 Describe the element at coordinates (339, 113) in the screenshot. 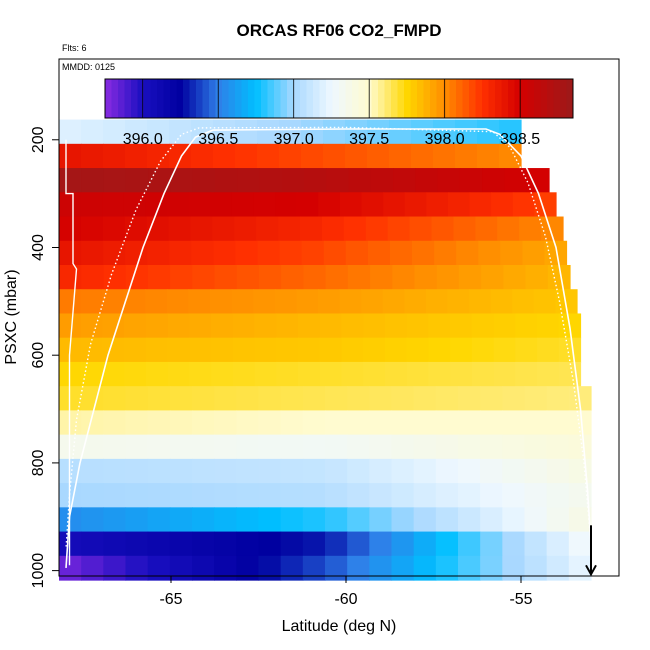

I see `colorbar: 396.0 396.5 397.0 397.5 398.0 398.5` at that location.